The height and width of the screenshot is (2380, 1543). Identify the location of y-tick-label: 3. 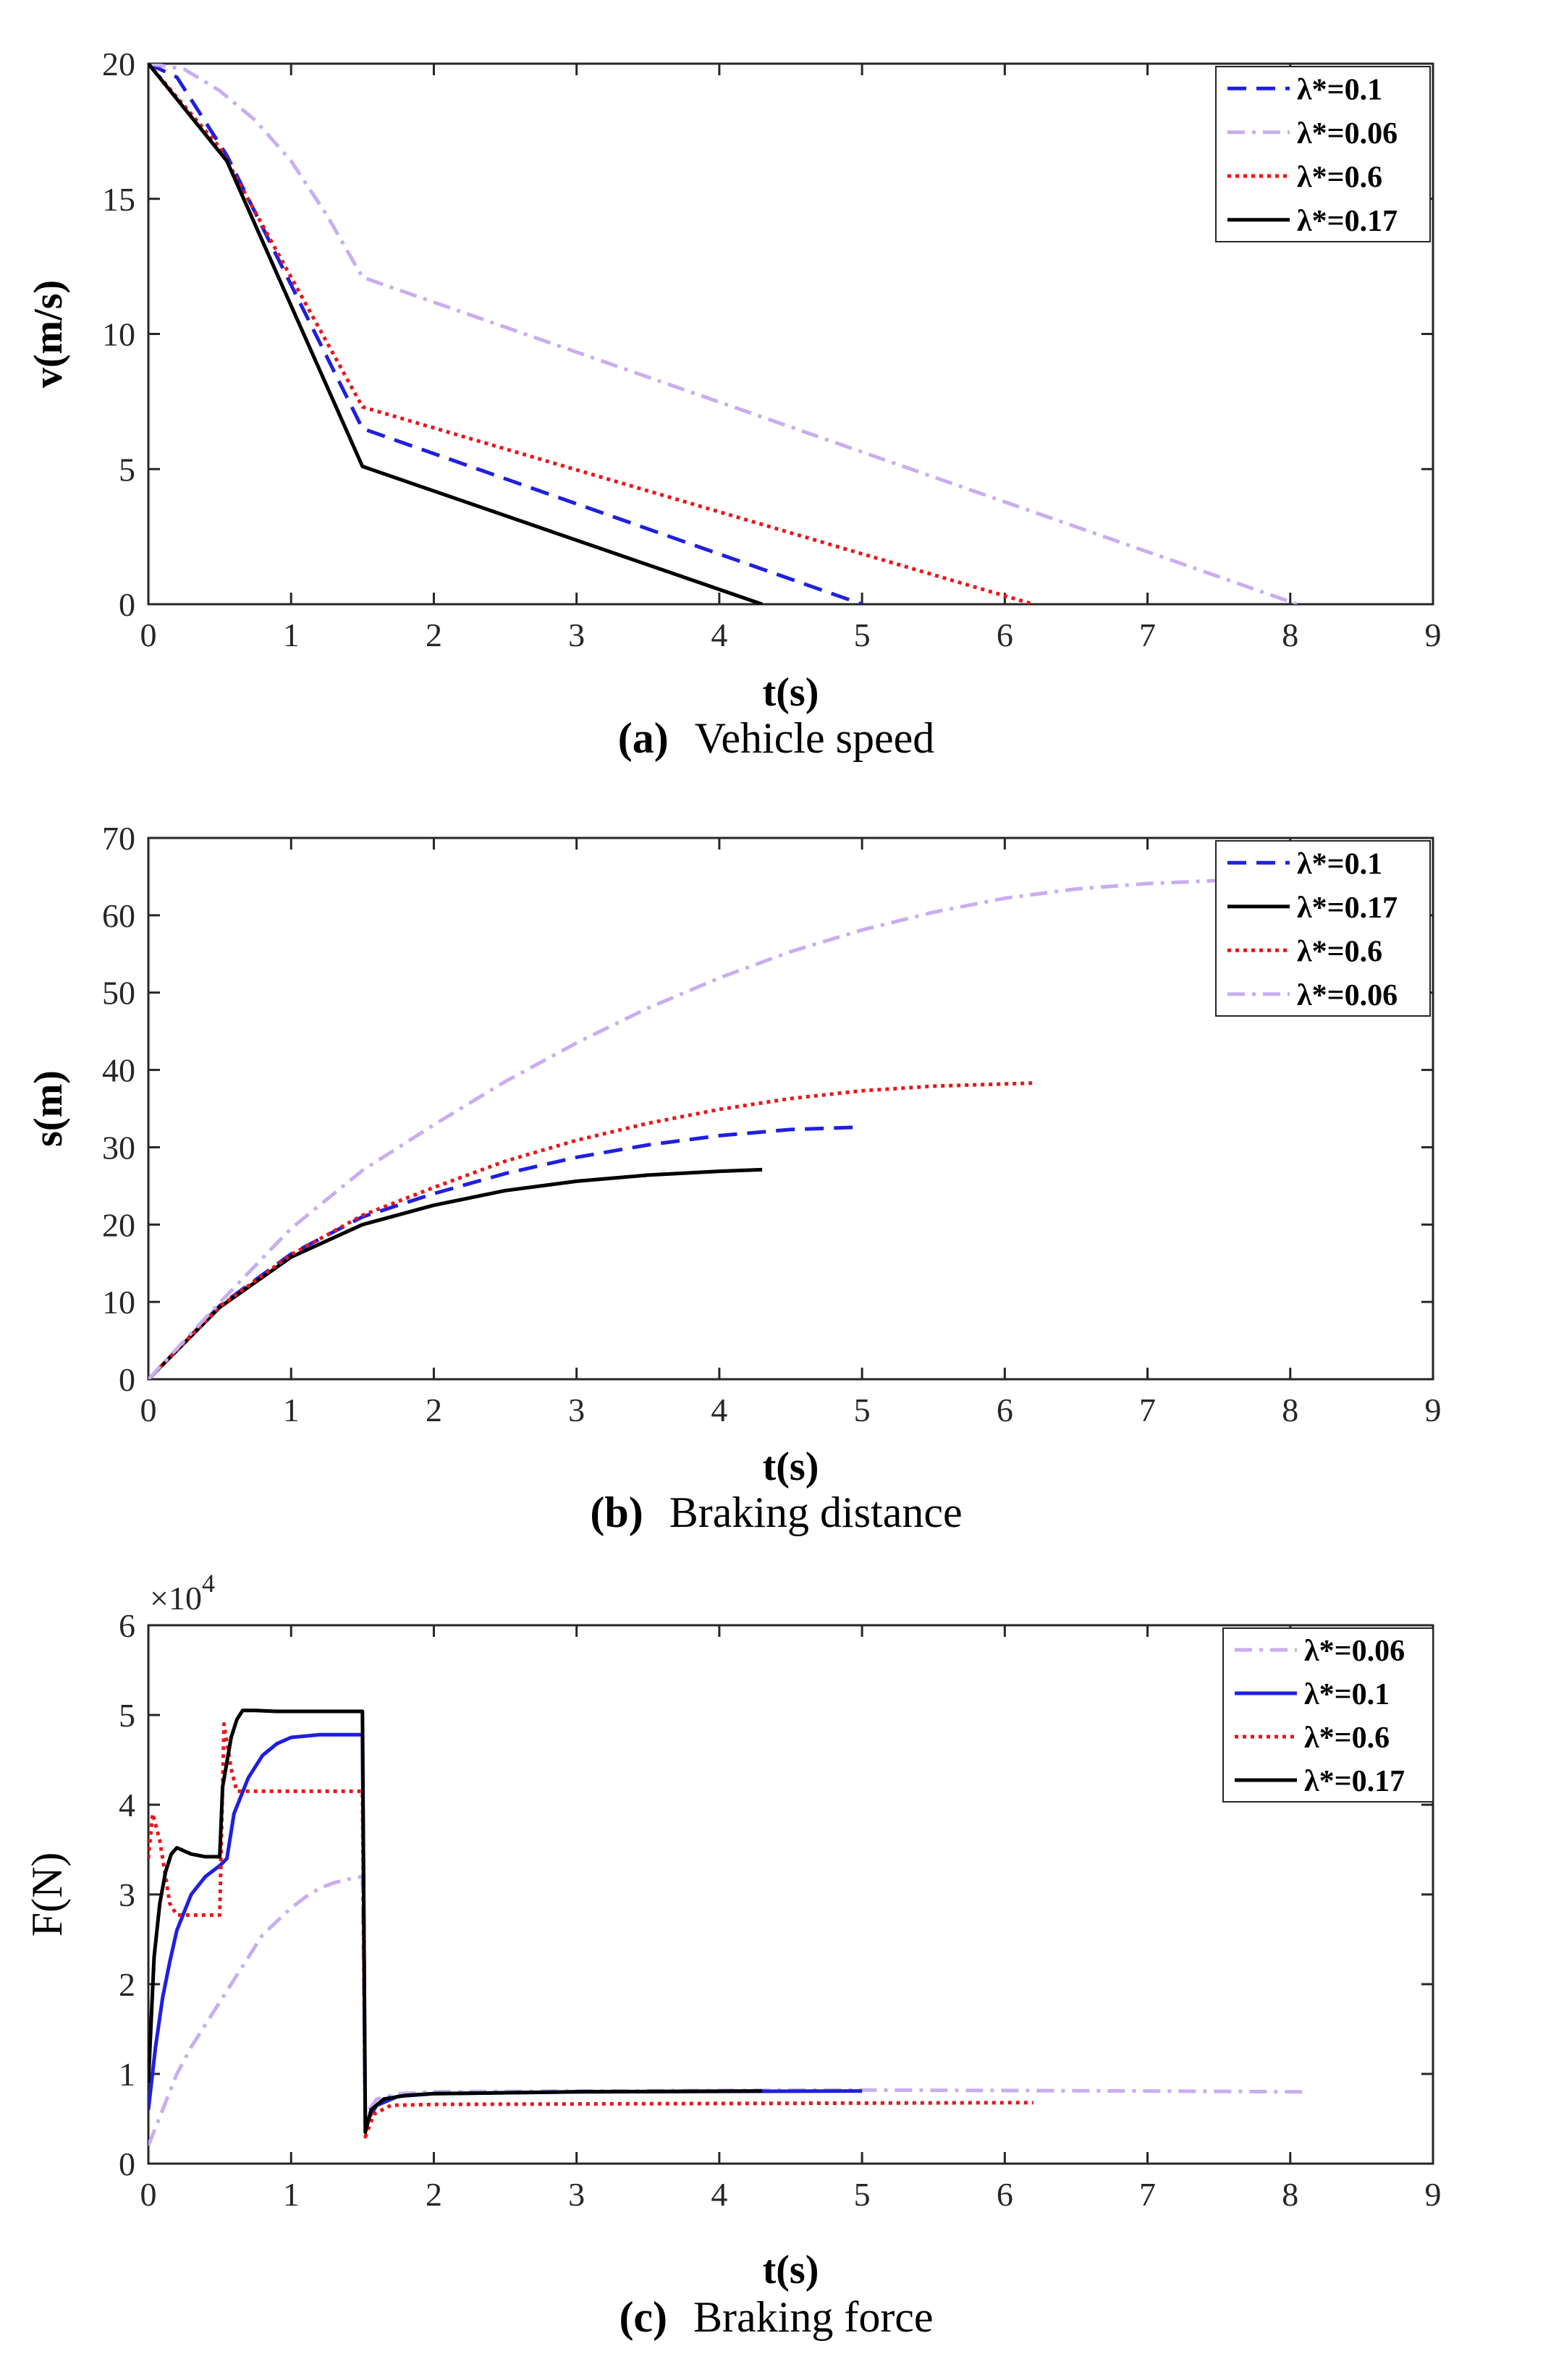
(127, 1895).